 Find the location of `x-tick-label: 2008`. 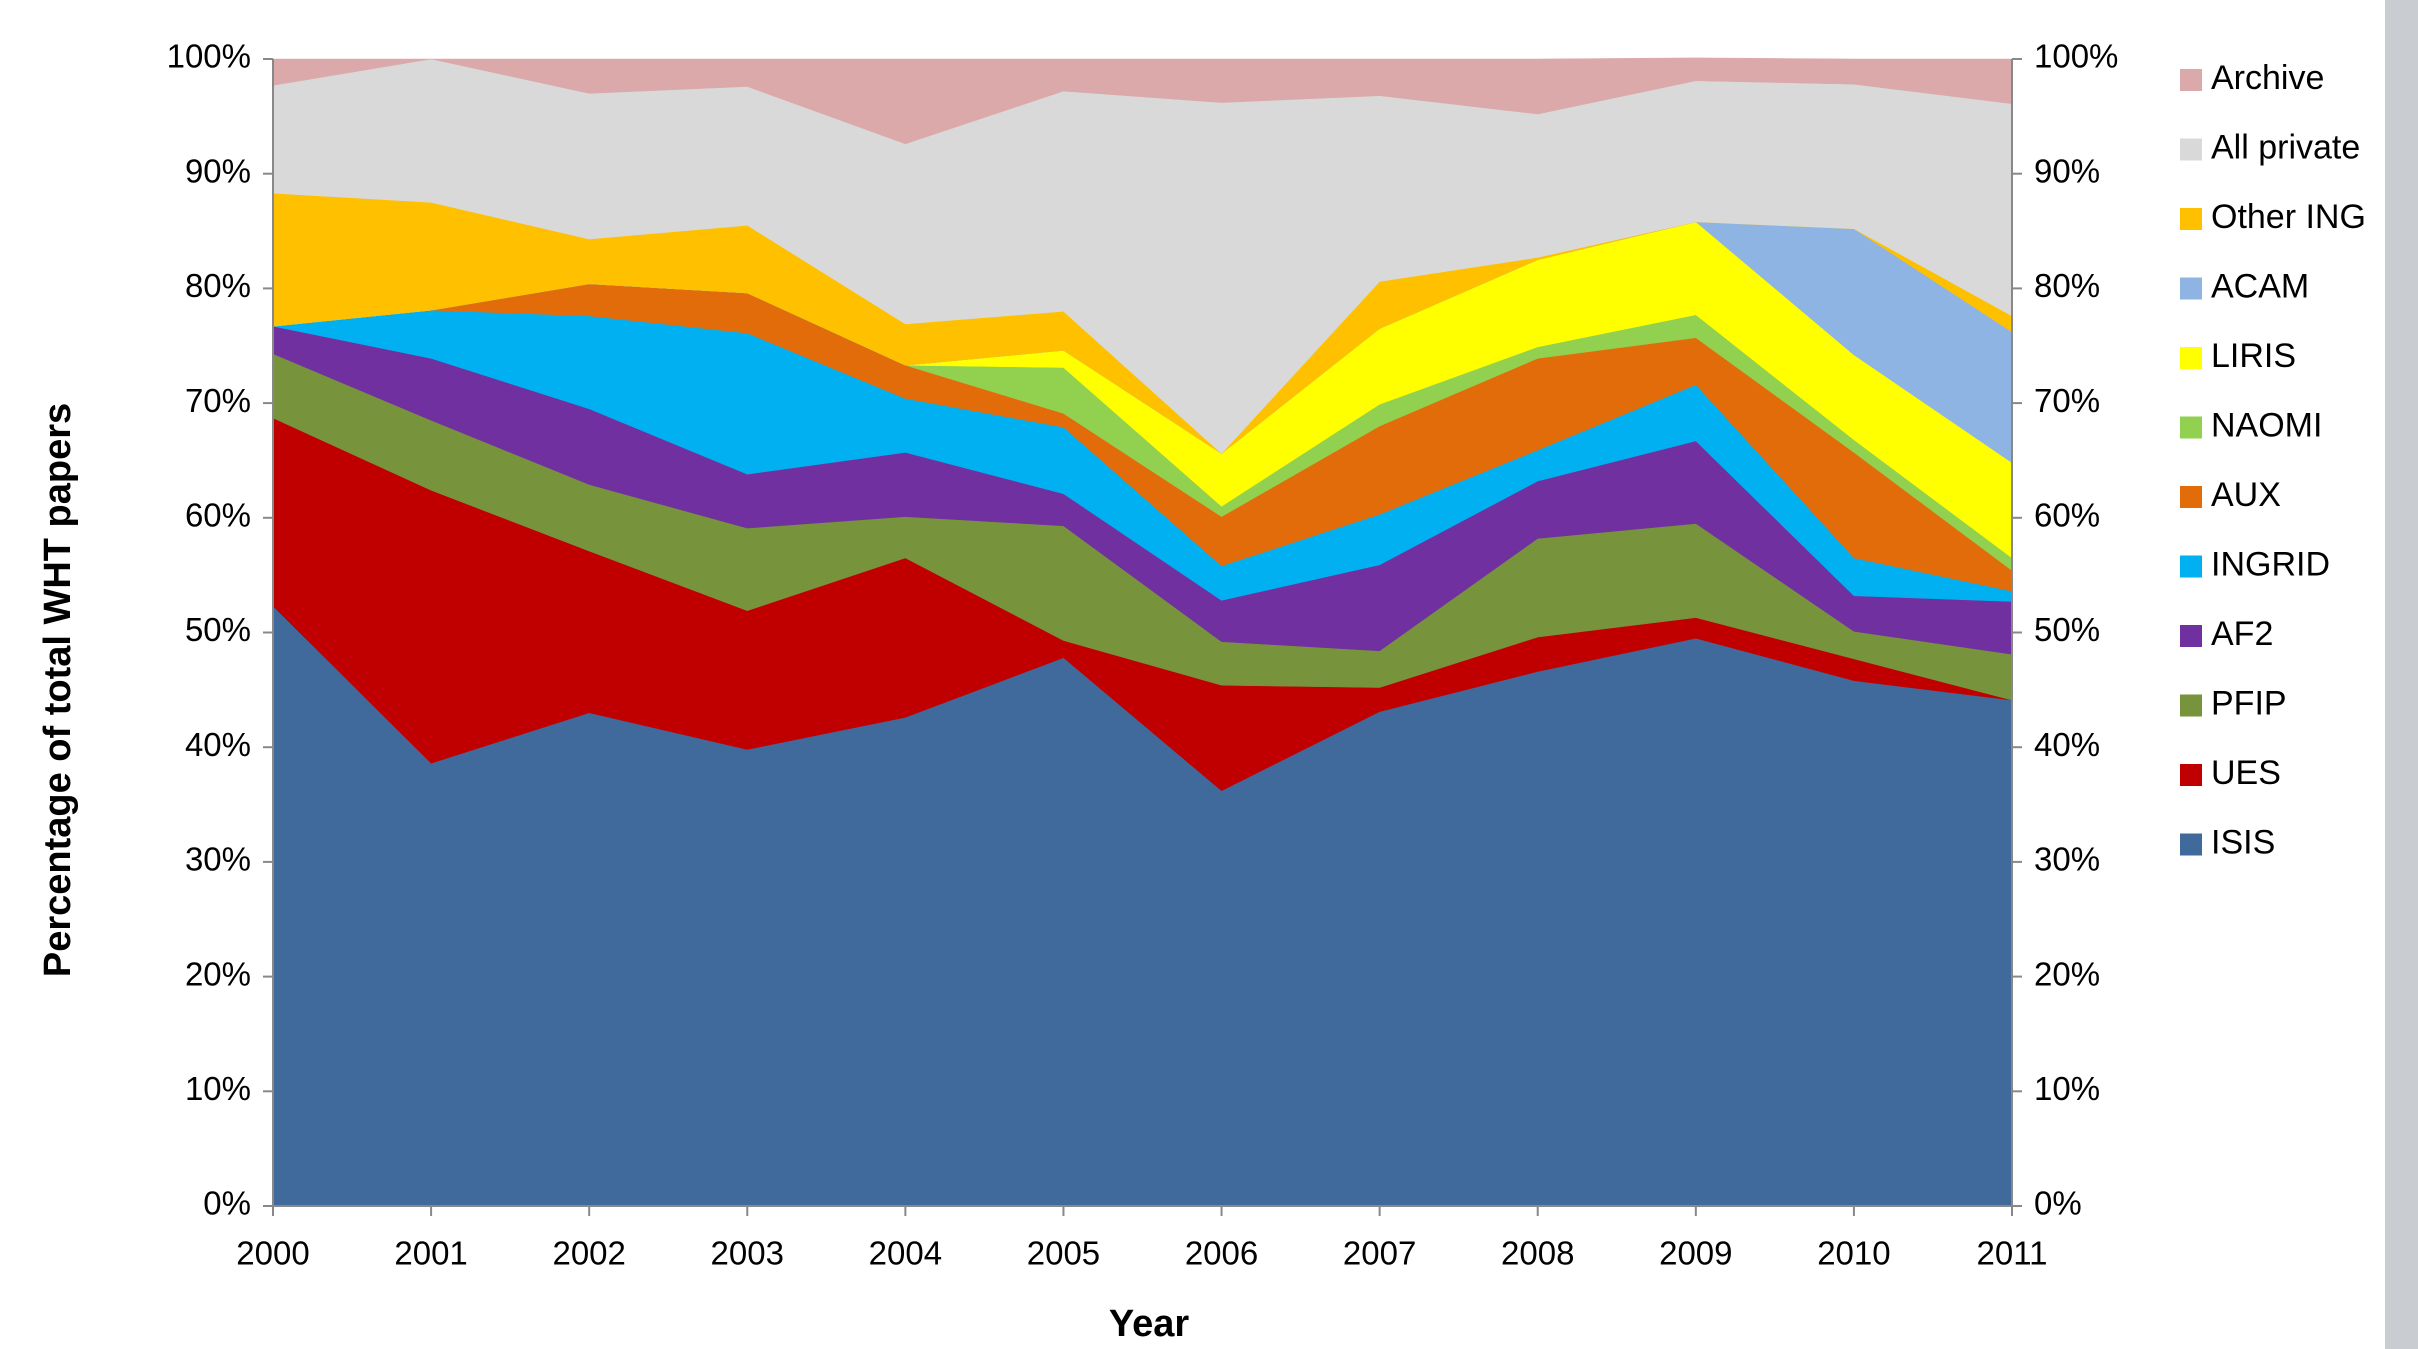

x-tick-label: 2008 is located at coordinates (1537, 1253).